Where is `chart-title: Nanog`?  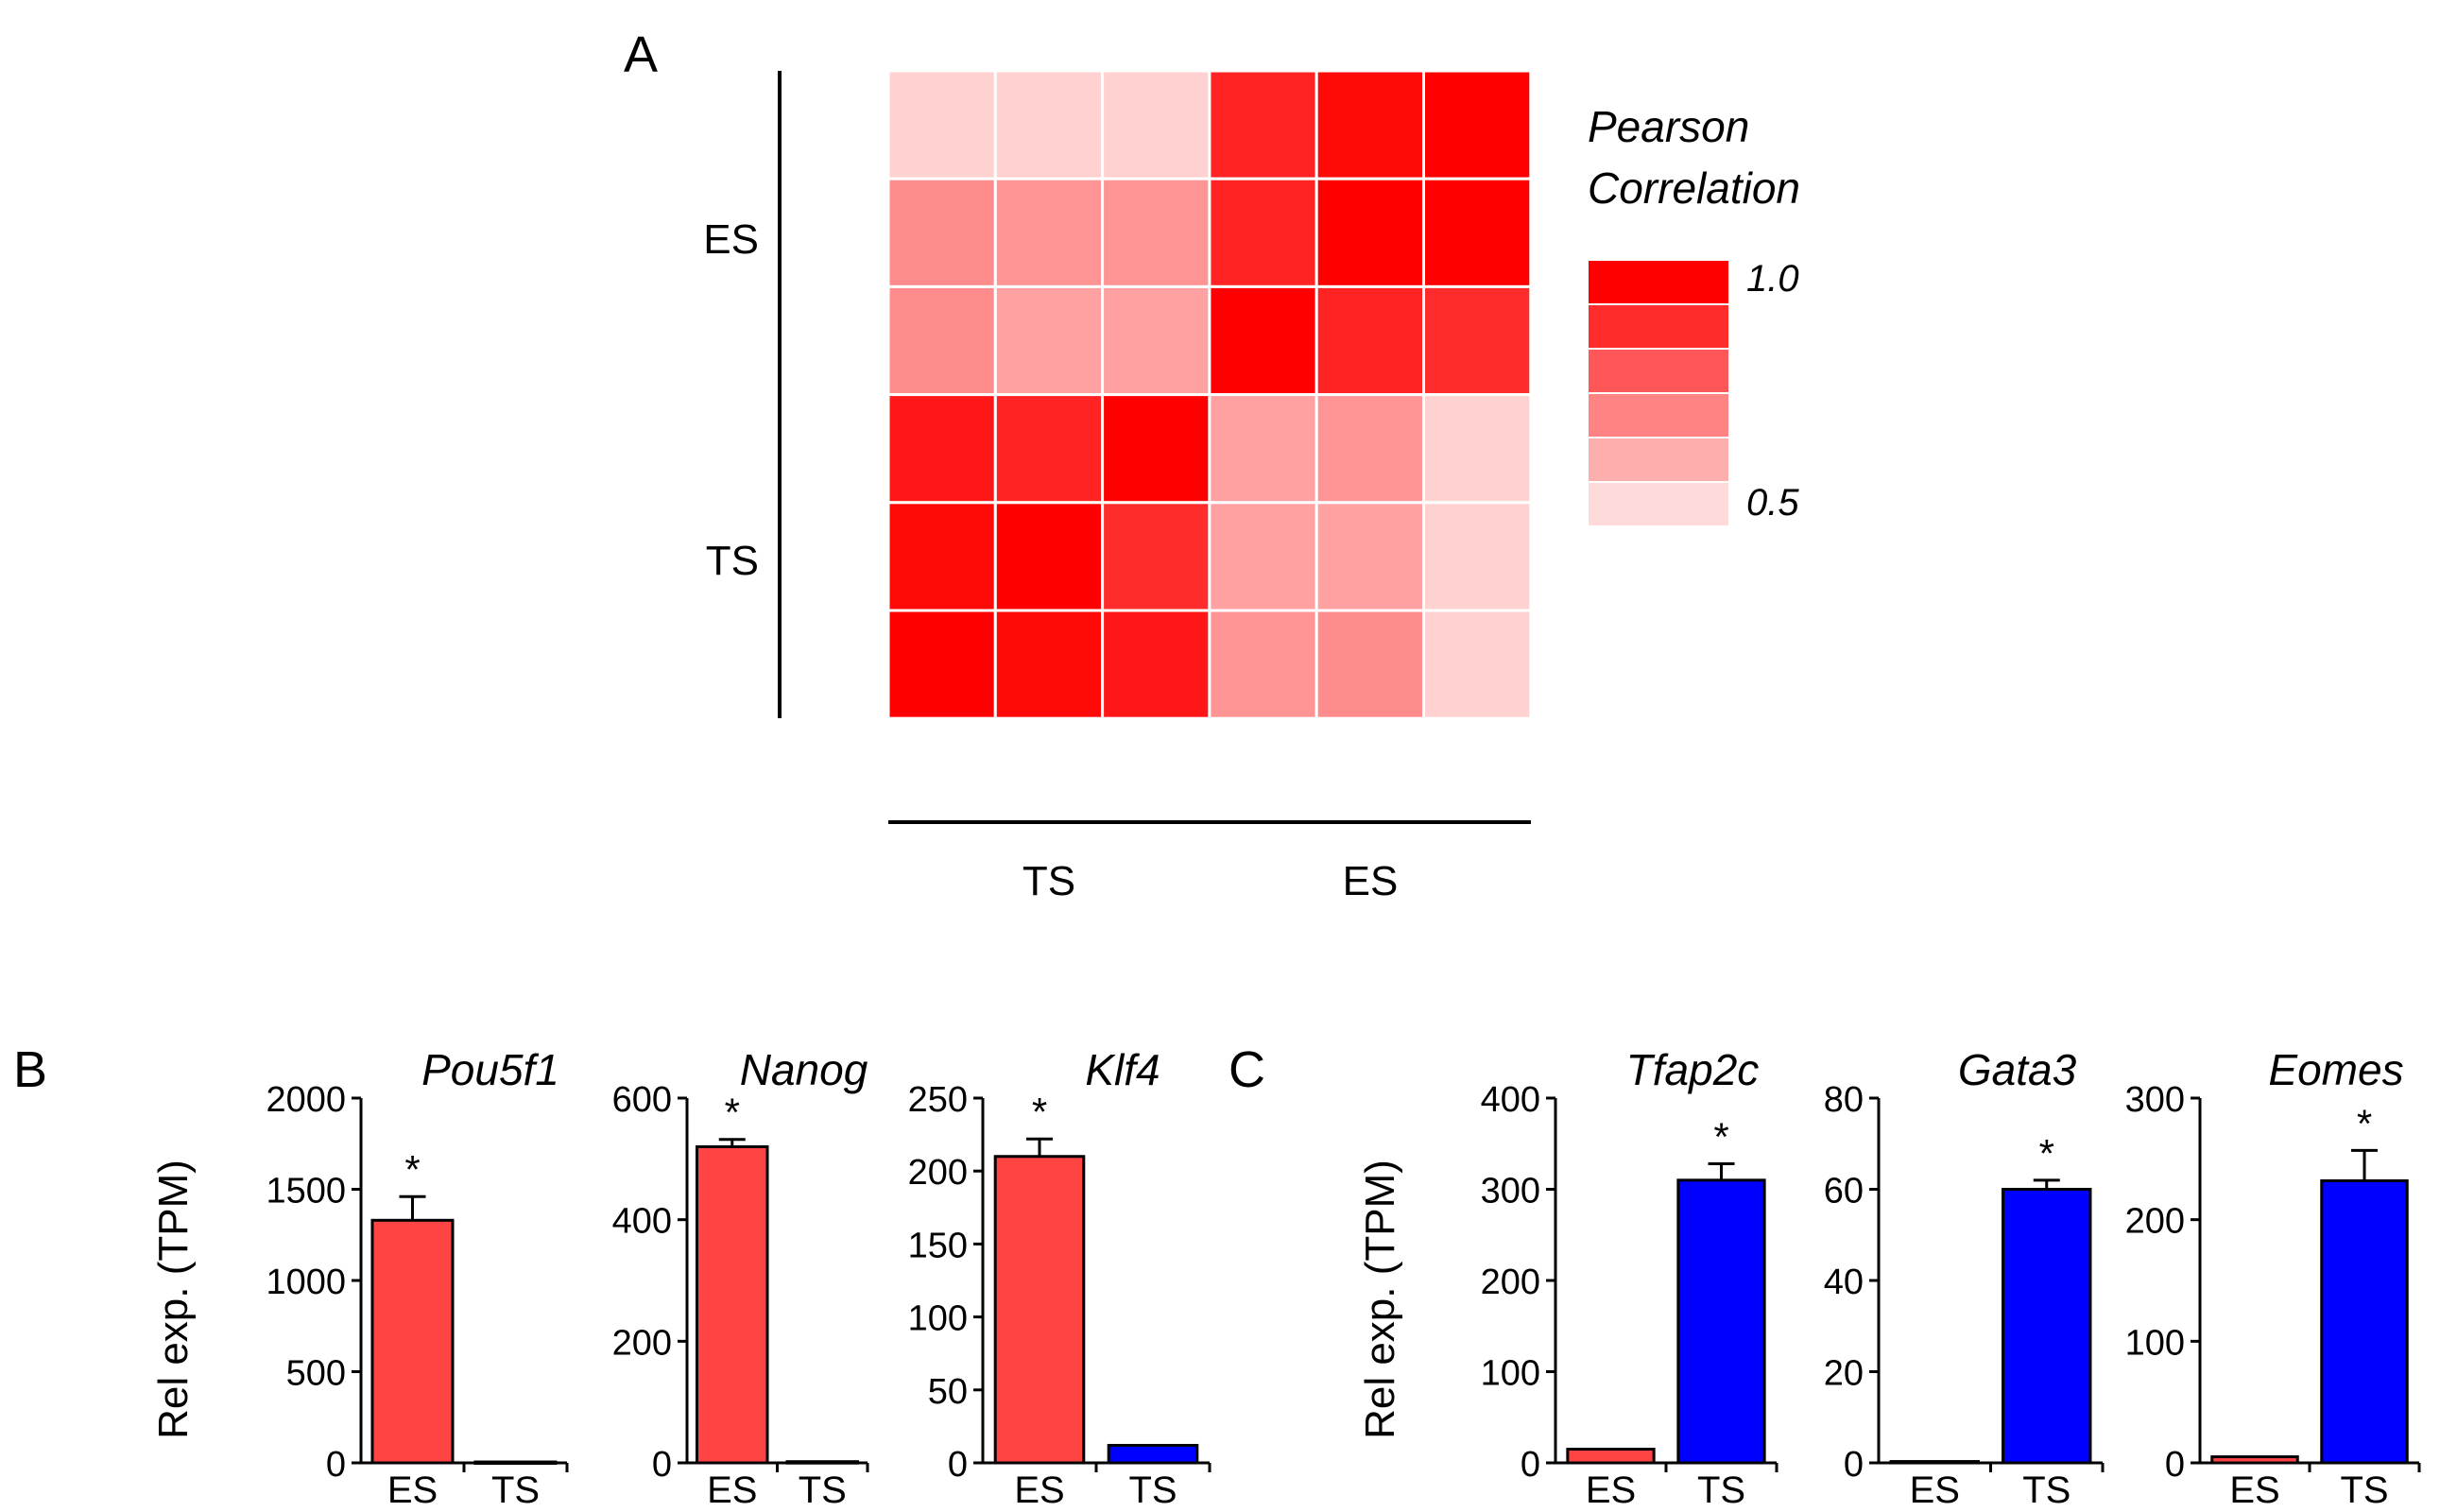
chart-title: Nanog is located at coordinates (804, 1069).